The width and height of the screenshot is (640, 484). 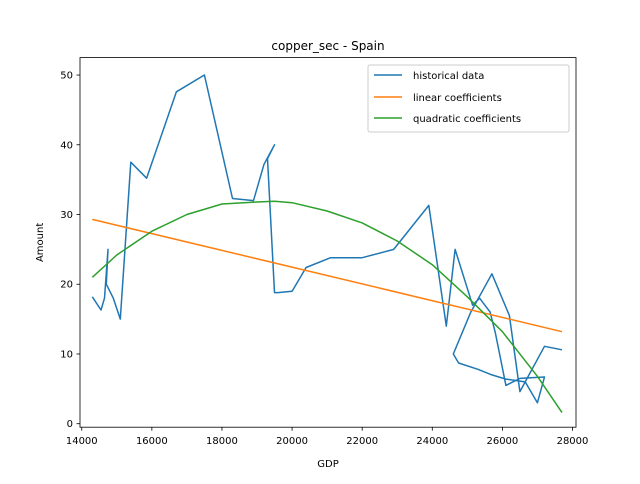 I want to click on x-tick-label: 28000, so click(x=573, y=441).